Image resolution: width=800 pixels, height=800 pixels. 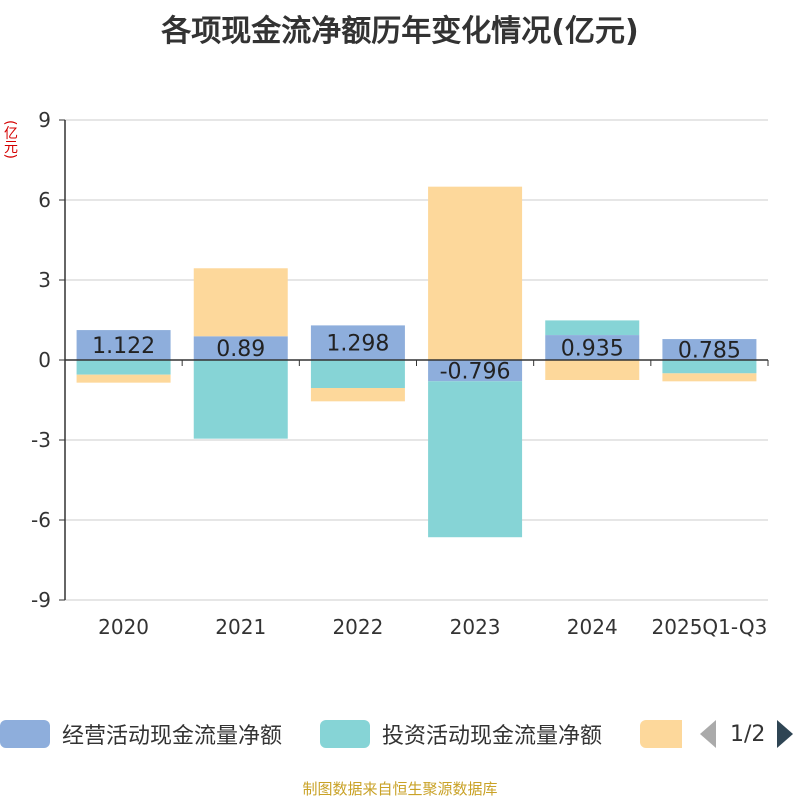 I want to click on y-tick-label-1: 6, so click(x=44, y=200).